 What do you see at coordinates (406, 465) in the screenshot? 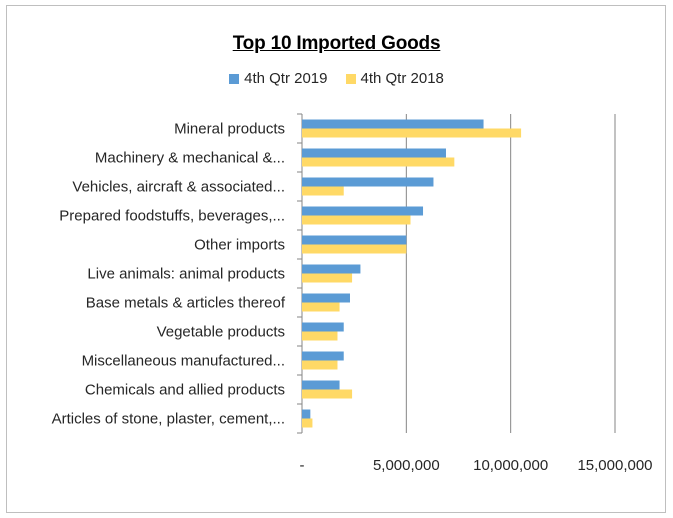
I see `x-tick-label: 5,000,000` at bounding box center [406, 465].